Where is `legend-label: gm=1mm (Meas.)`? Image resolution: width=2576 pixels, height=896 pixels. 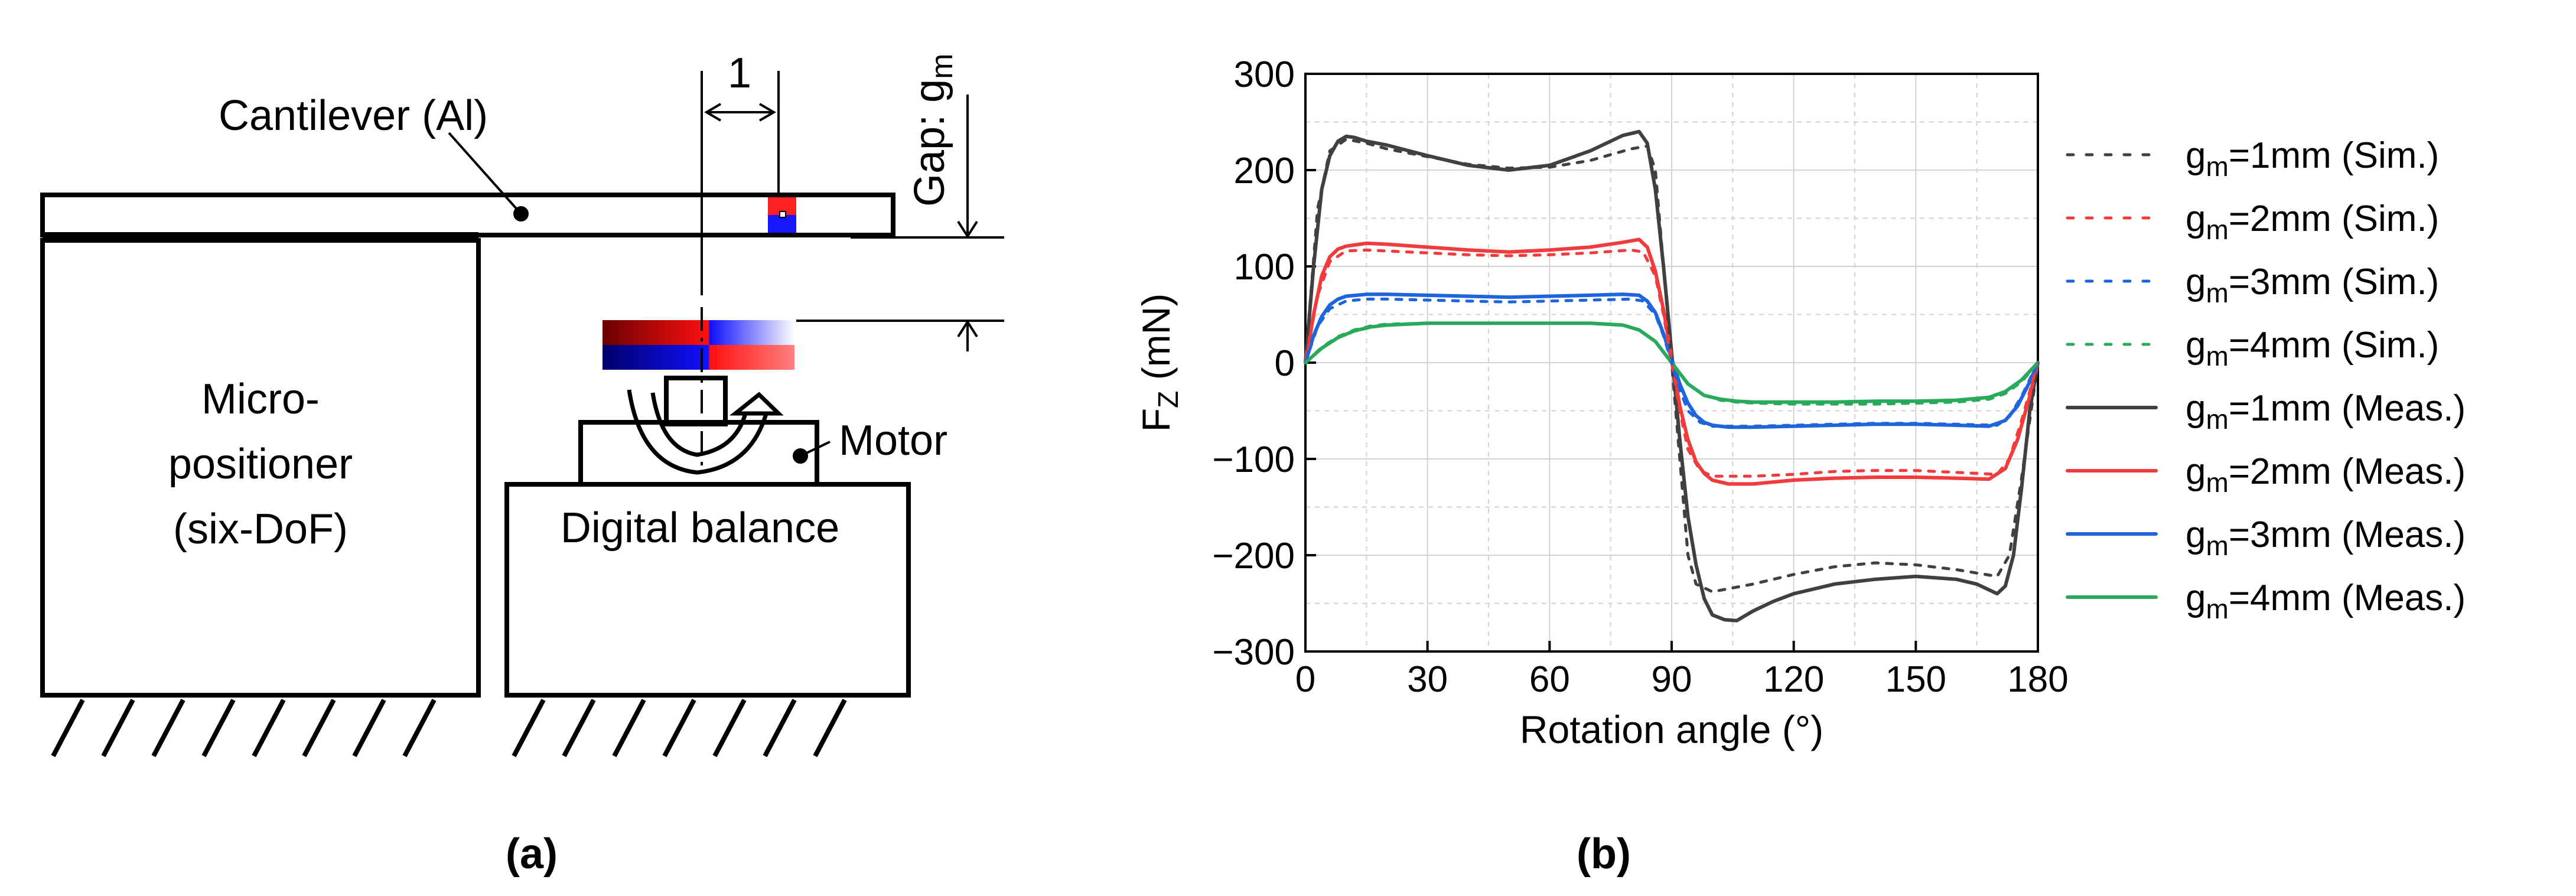
legend-label: gm=1mm (Meas.) is located at coordinates (2326, 412).